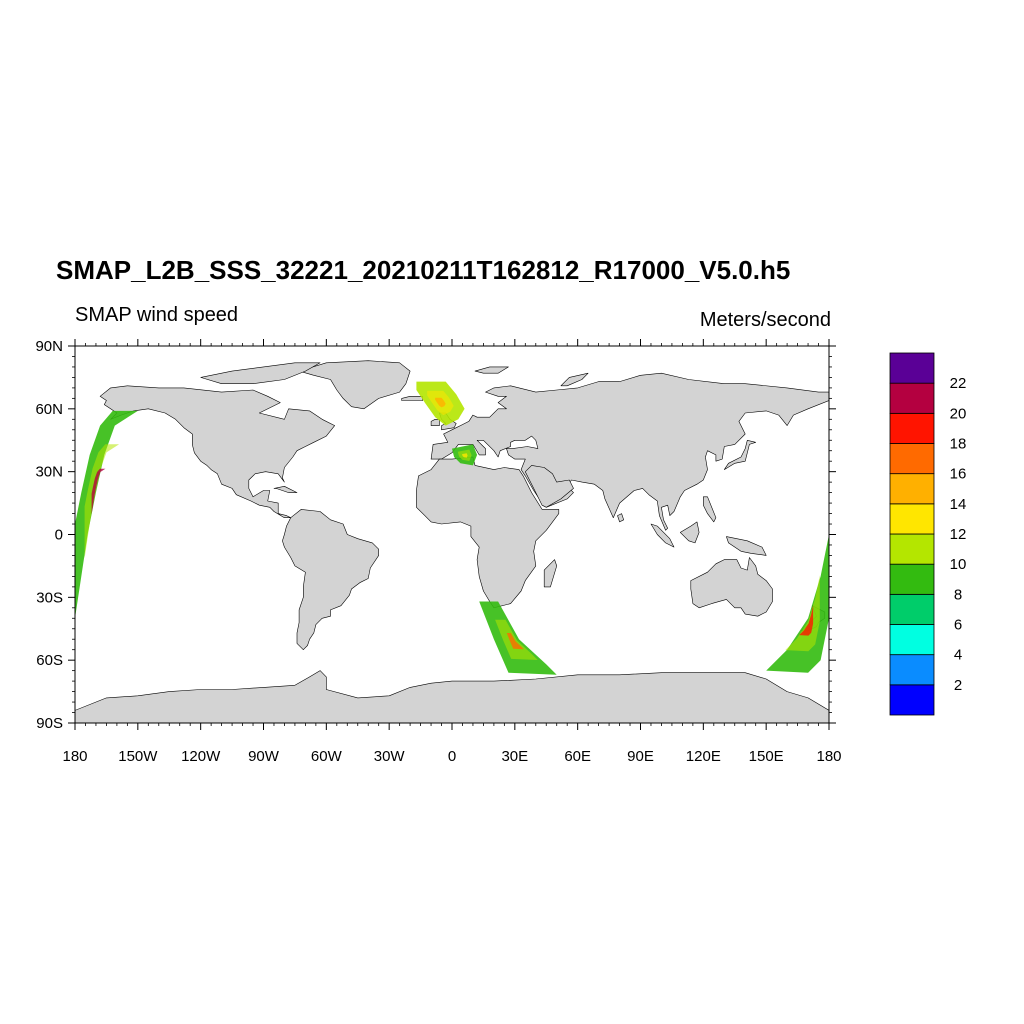  Describe the element at coordinates (412, 398) in the screenshot. I see `land-iceland` at that location.